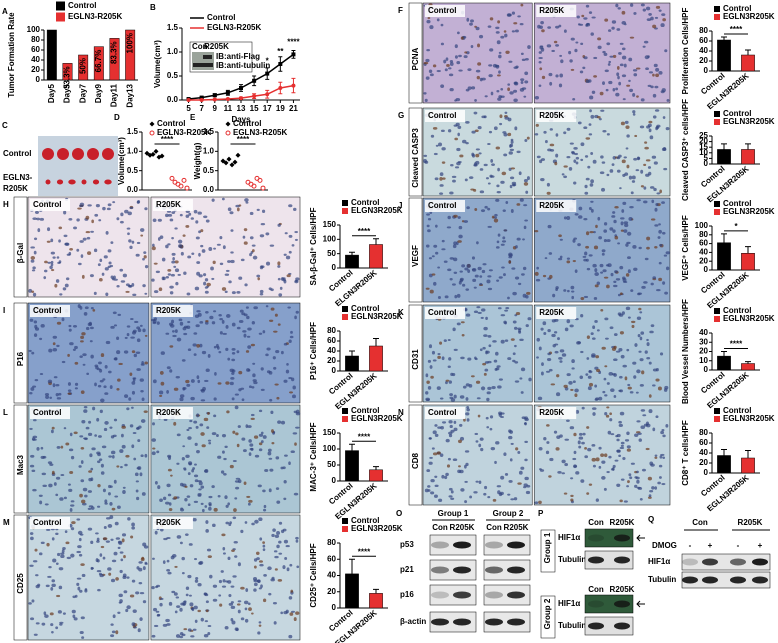  Describe the element at coordinates (15, 188) in the screenshot. I see `photo-label: R205K` at that location.